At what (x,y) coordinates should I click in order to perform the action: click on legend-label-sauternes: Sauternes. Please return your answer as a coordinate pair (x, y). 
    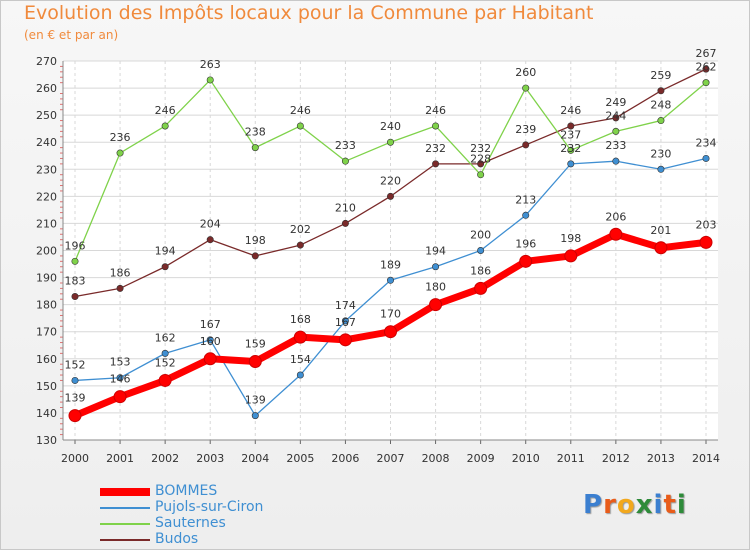
    Looking at the image, I should click on (190, 523).